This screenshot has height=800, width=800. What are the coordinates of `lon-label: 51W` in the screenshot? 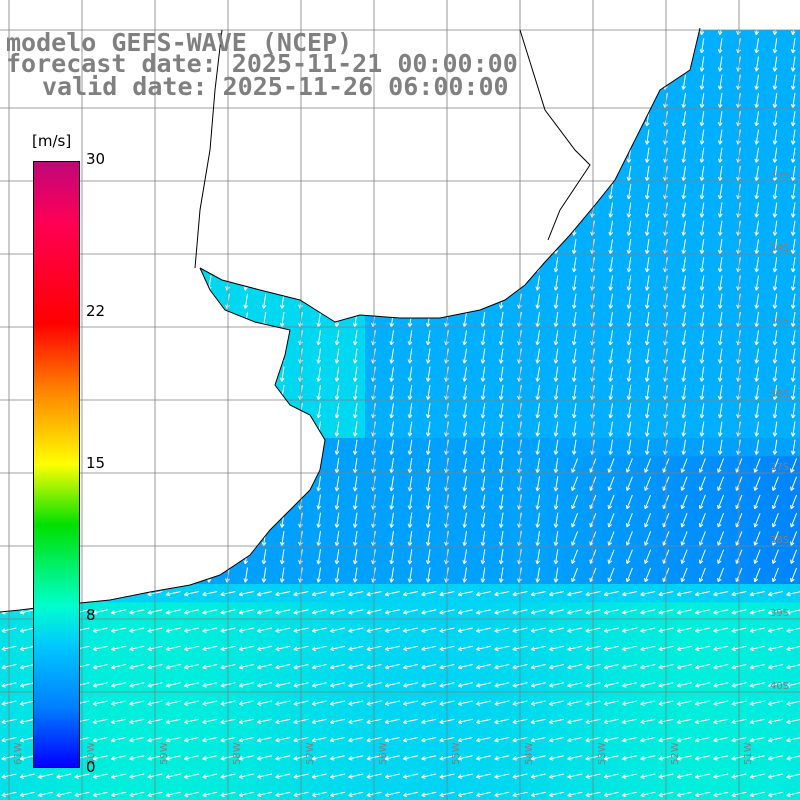 It's located at (748, 753).